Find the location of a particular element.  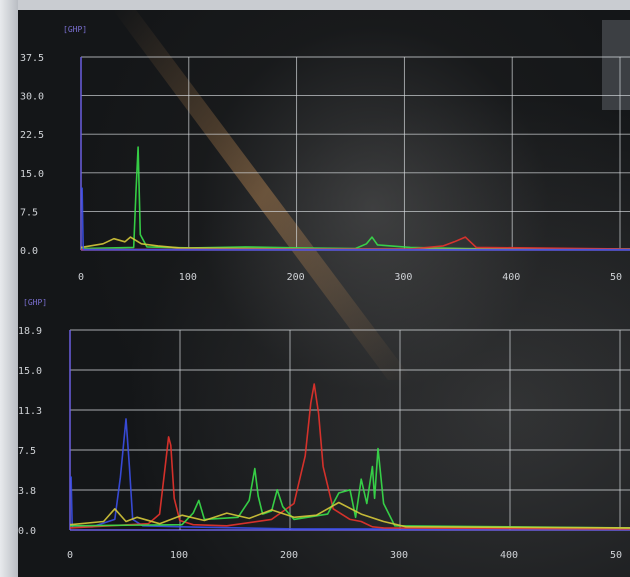

y-tick-label: 3.8 is located at coordinates (27, 491).